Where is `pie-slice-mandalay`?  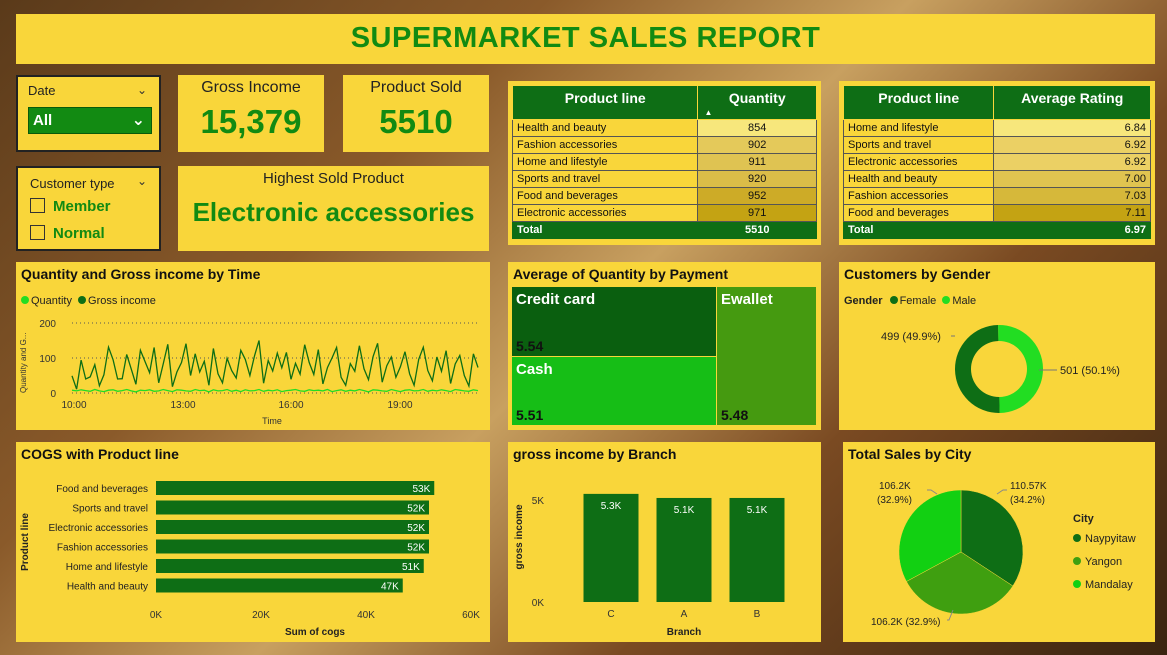 pie-slice-mandalay is located at coordinates (930, 535).